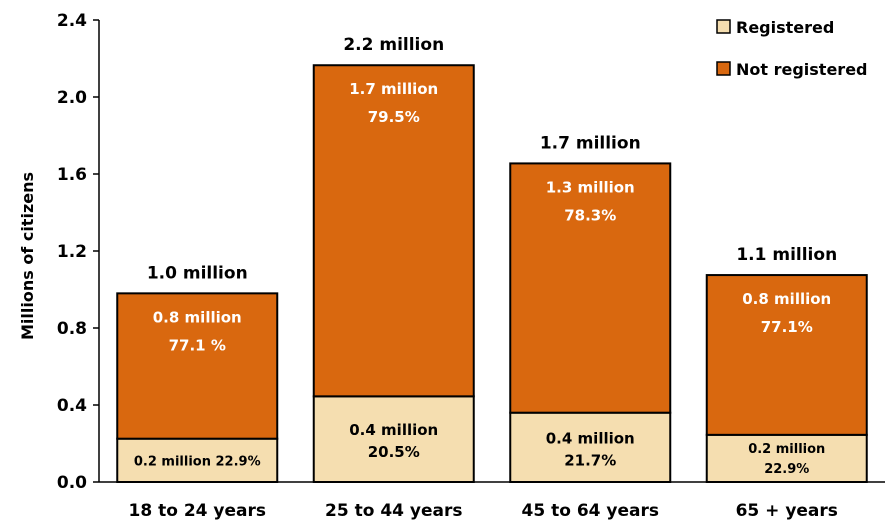  Describe the element at coordinates (787, 327) in the screenshot. I see `data-label-not-registered-pct: 77.1%` at that location.